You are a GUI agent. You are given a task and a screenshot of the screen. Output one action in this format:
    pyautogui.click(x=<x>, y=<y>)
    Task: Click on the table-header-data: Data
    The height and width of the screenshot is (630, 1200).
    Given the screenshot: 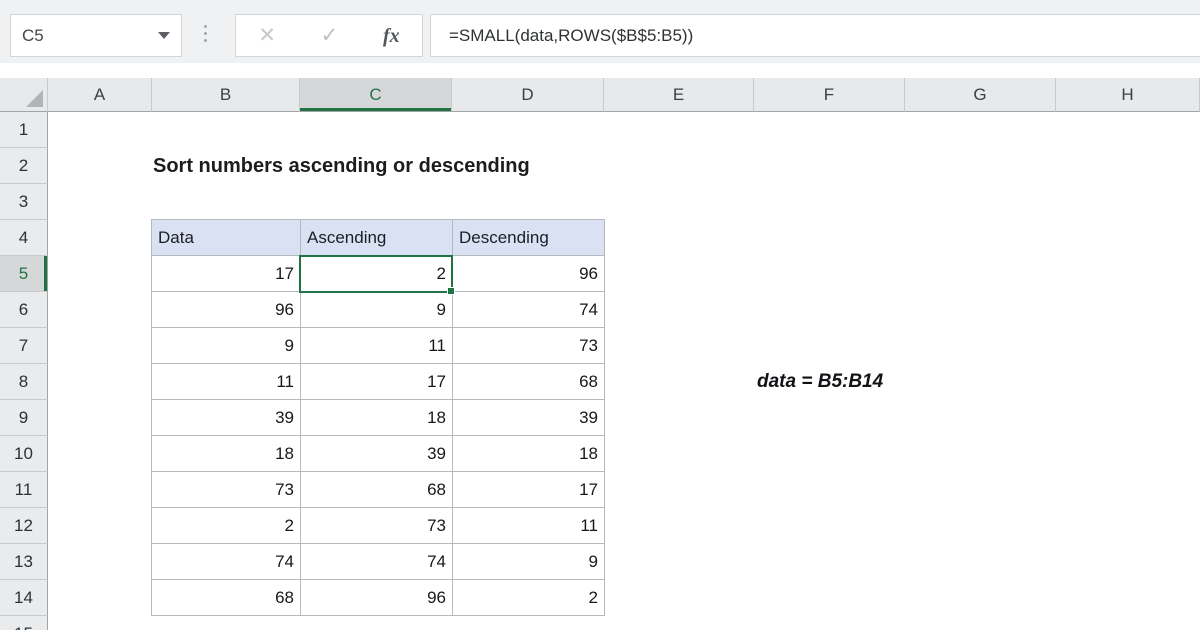 What is the action you would take?
    pyautogui.click(x=226, y=238)
    